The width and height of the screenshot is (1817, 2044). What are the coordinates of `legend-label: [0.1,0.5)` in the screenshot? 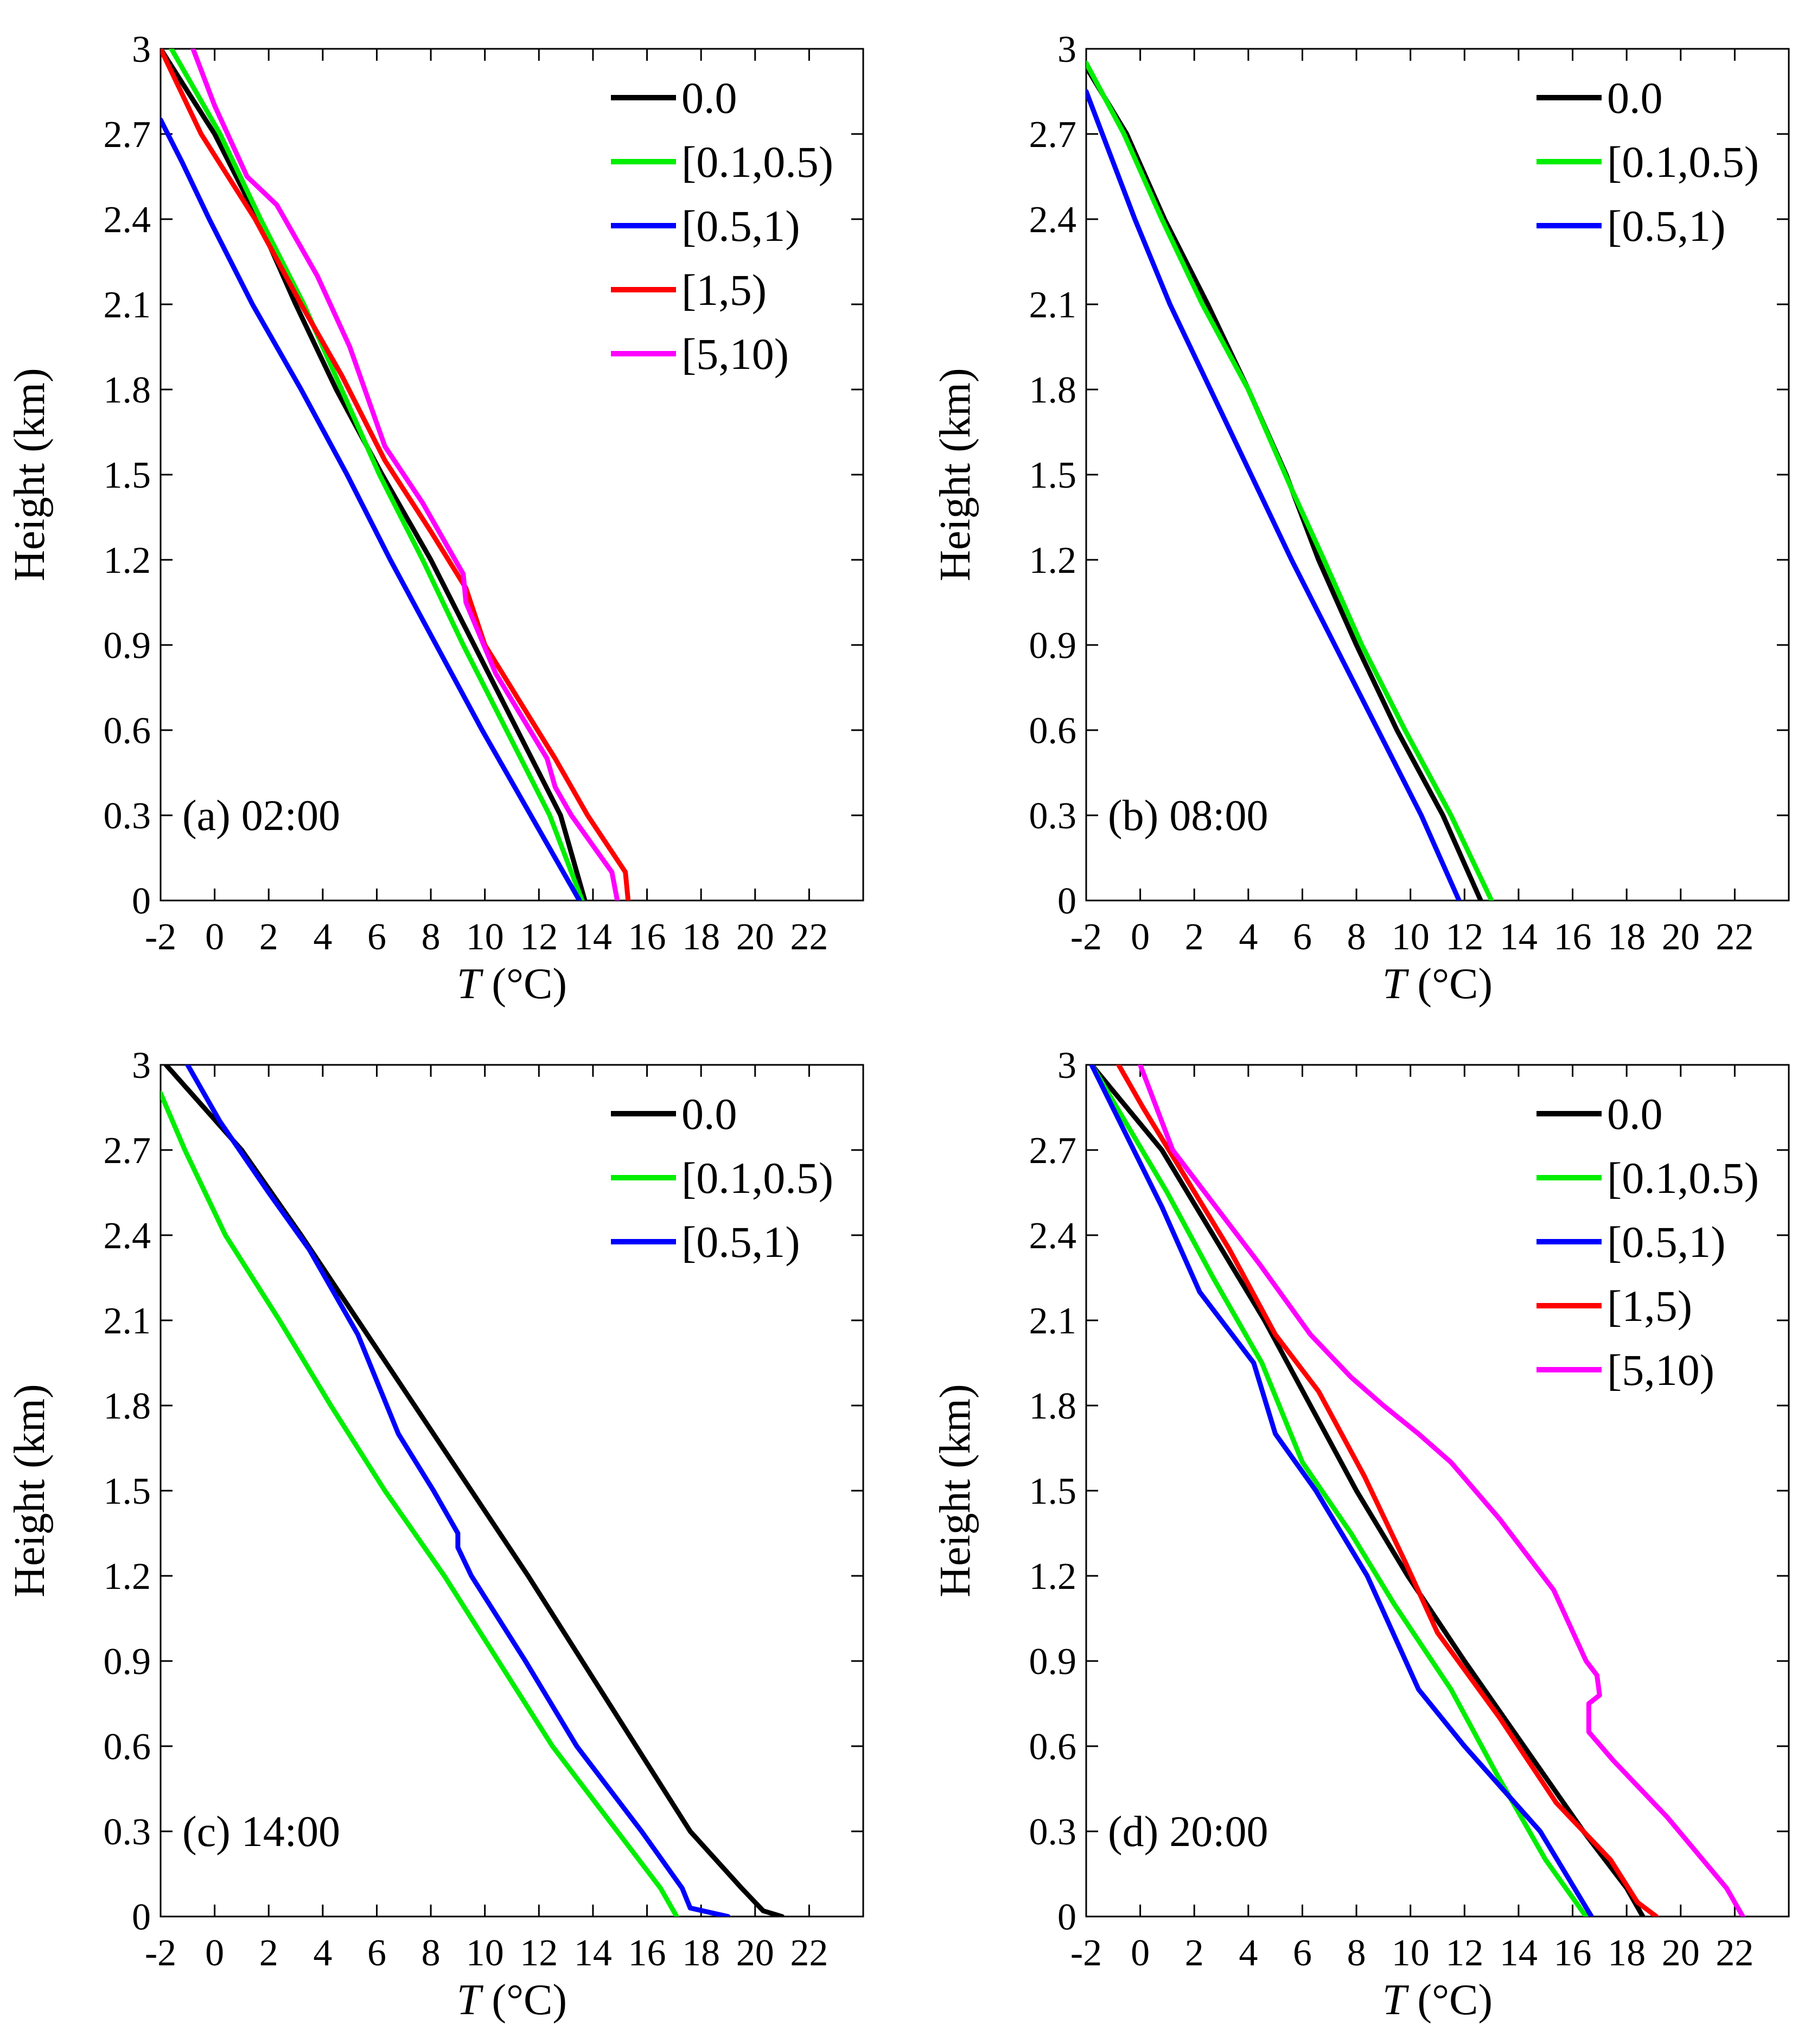 It's located at (1683, 1178).